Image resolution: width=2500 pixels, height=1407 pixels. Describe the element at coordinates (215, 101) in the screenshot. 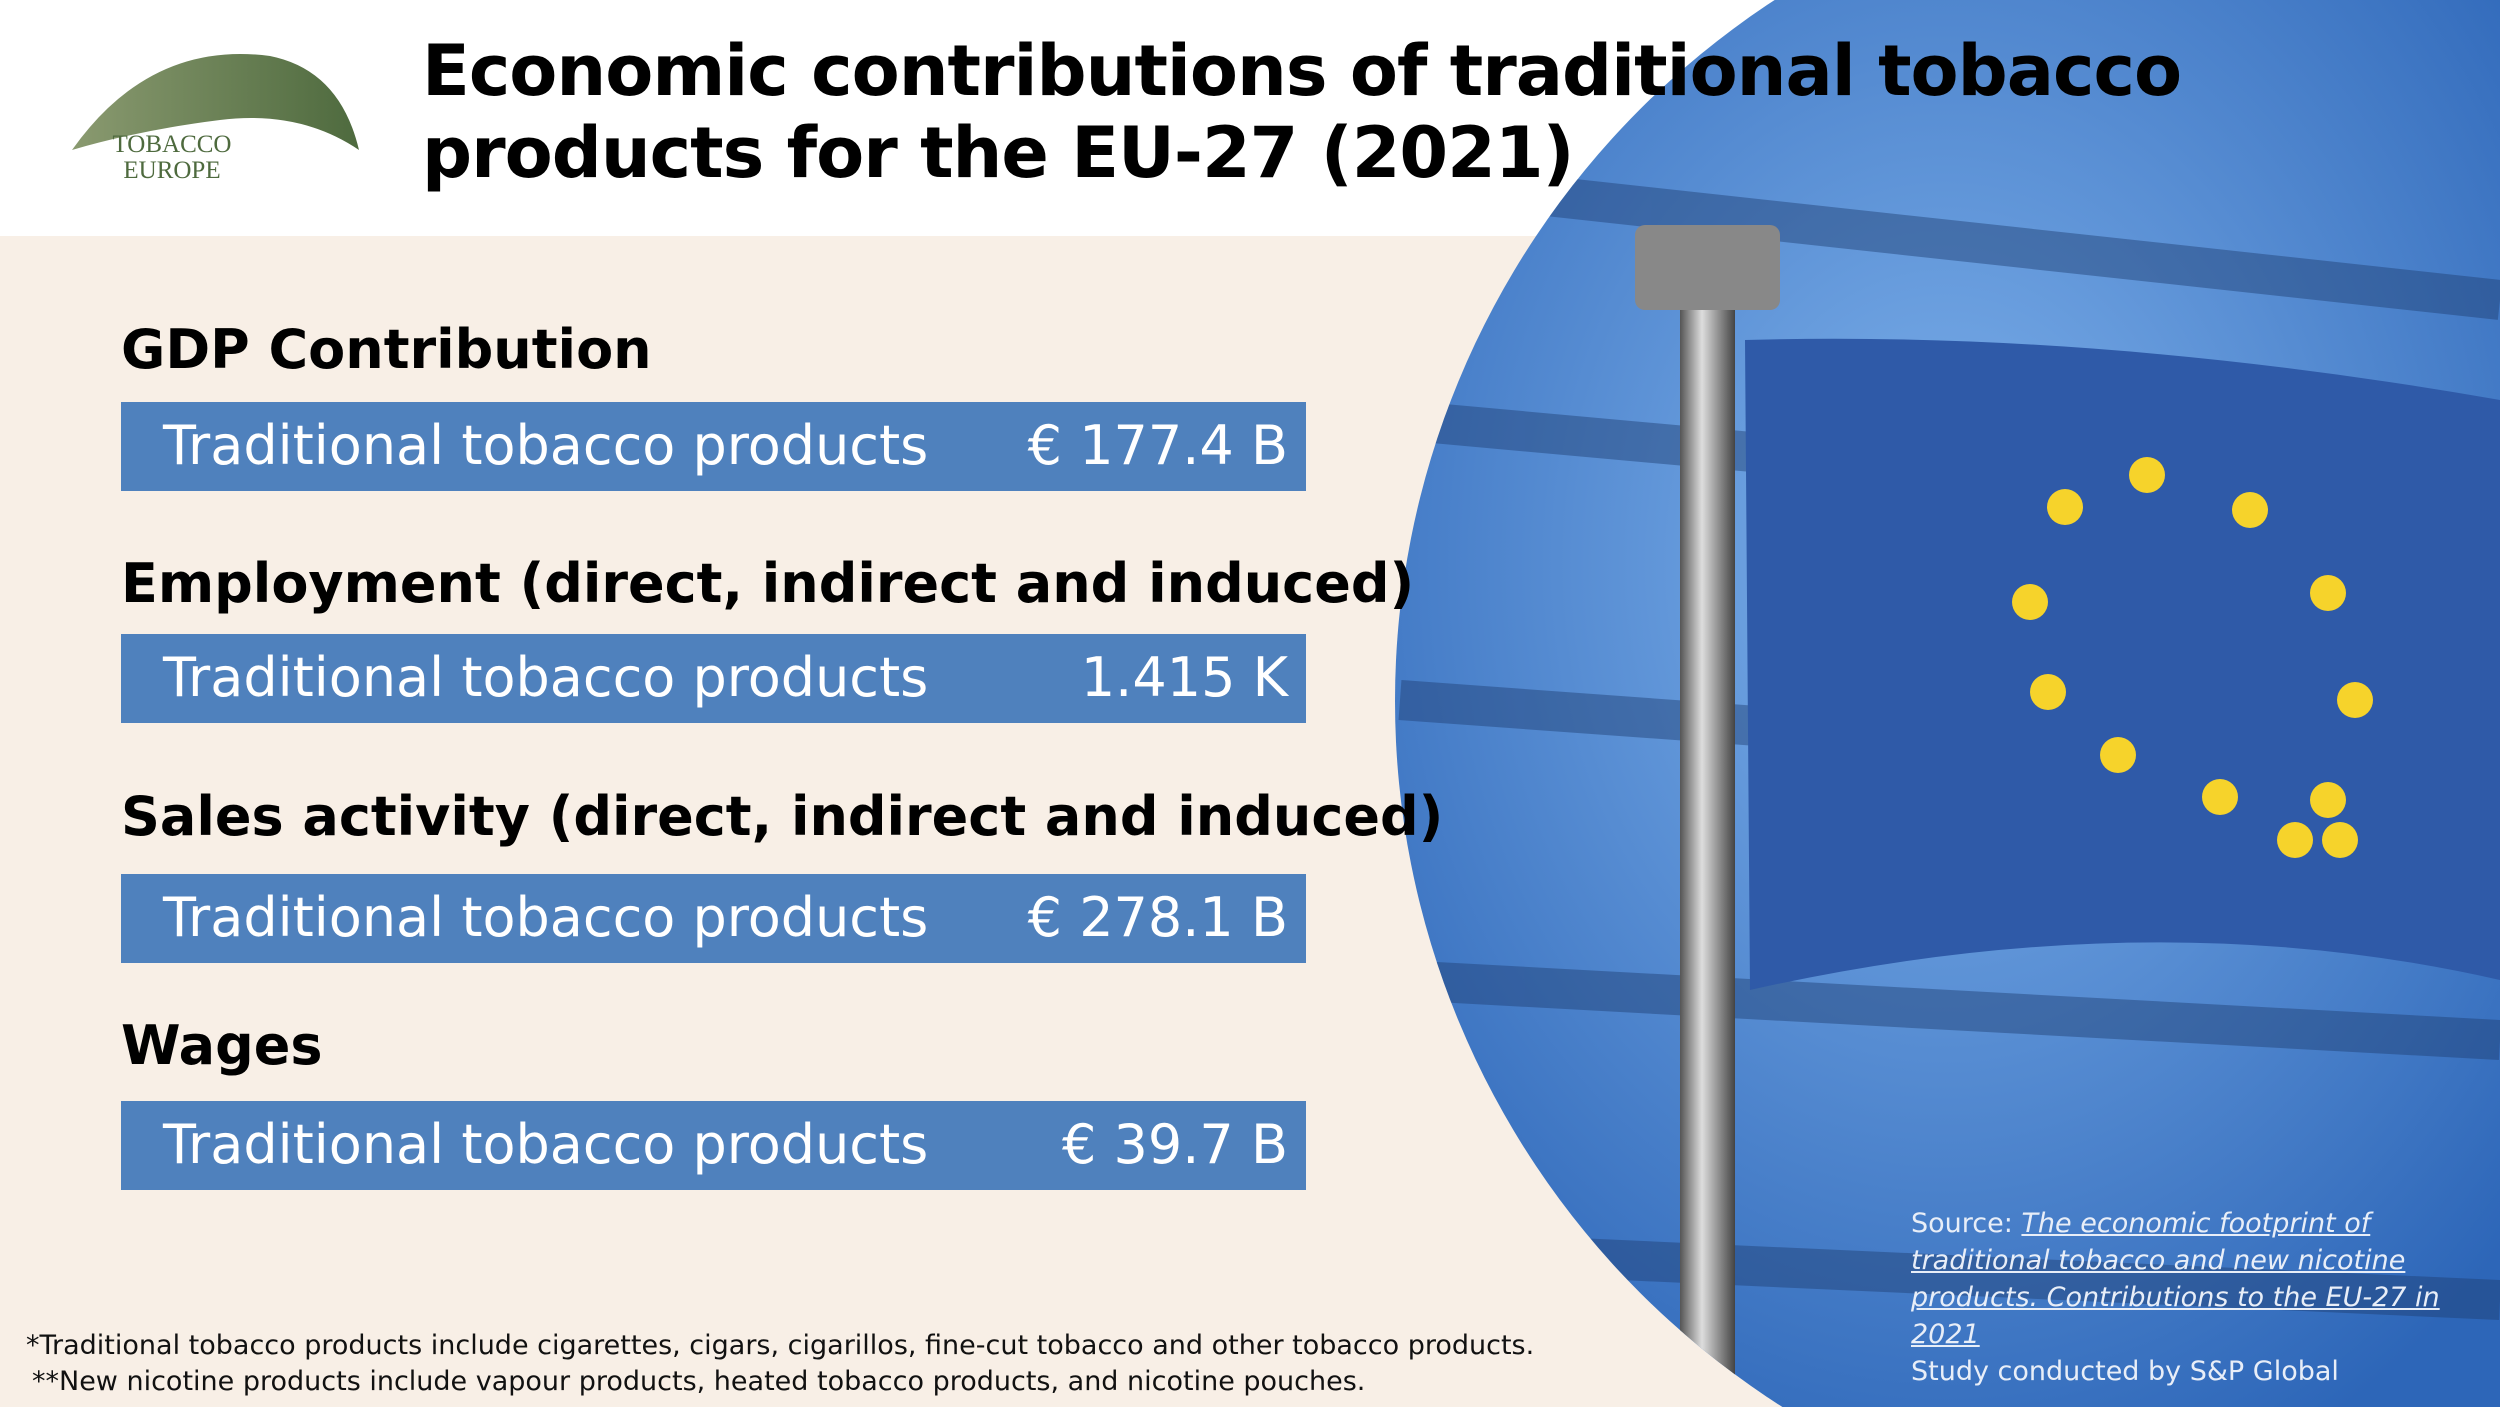

I see `logo-leaf` at that location.